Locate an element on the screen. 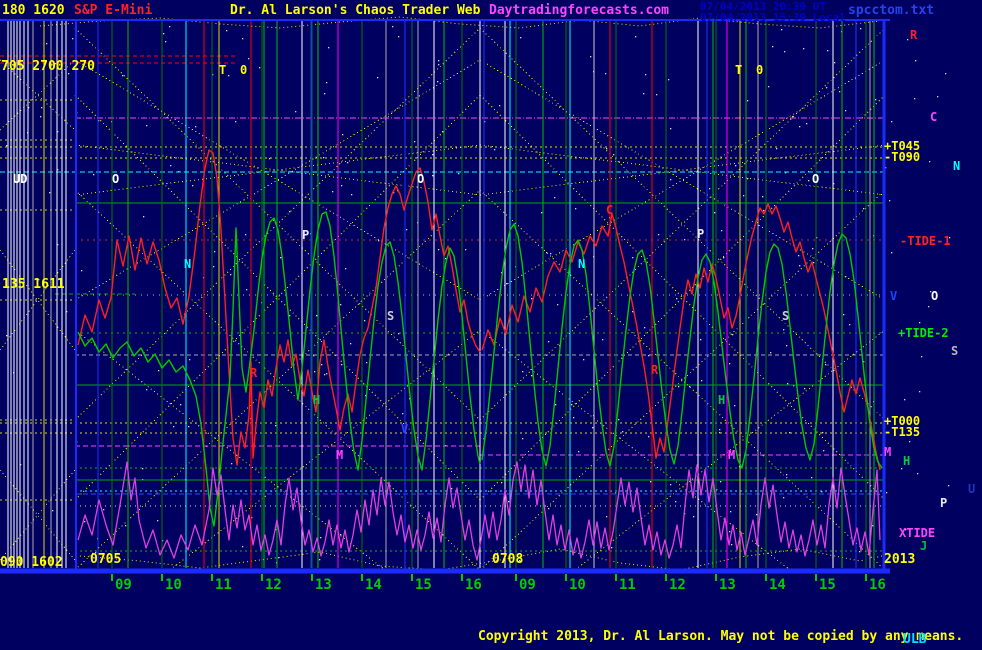 The height and width of the screenshot is (650, 982). hour-label-day1-12: 12 is located at coordinates (273, 585).